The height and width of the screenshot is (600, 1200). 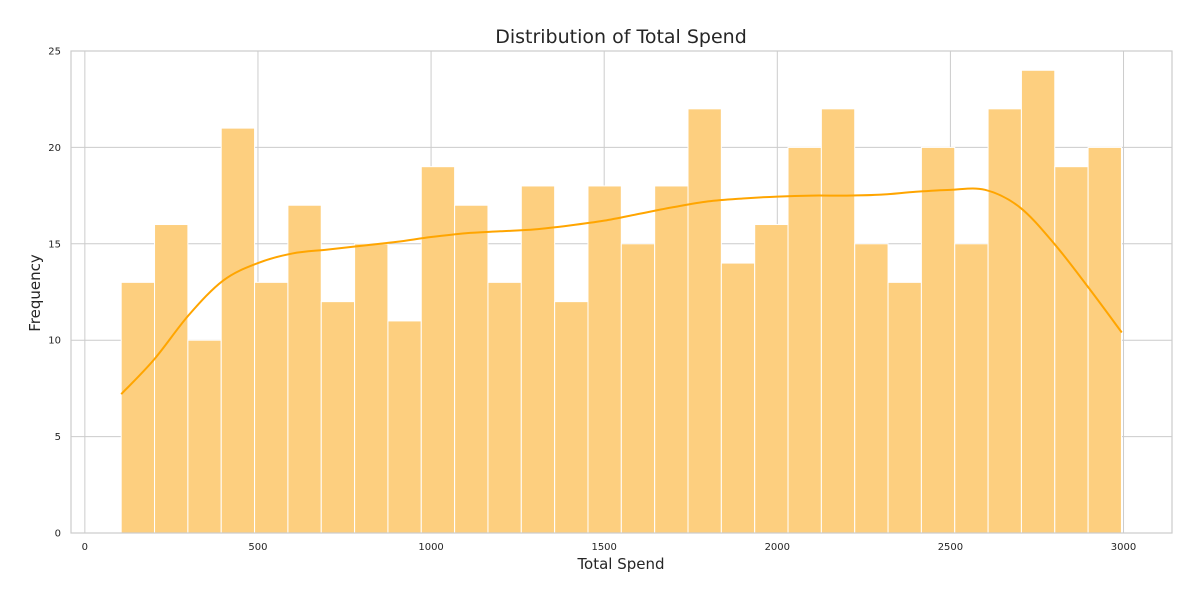 What do you see at coordinates (54, 244) in the screenshot?
I see `y-tick-label: 15` at bounding box center [54, 244].